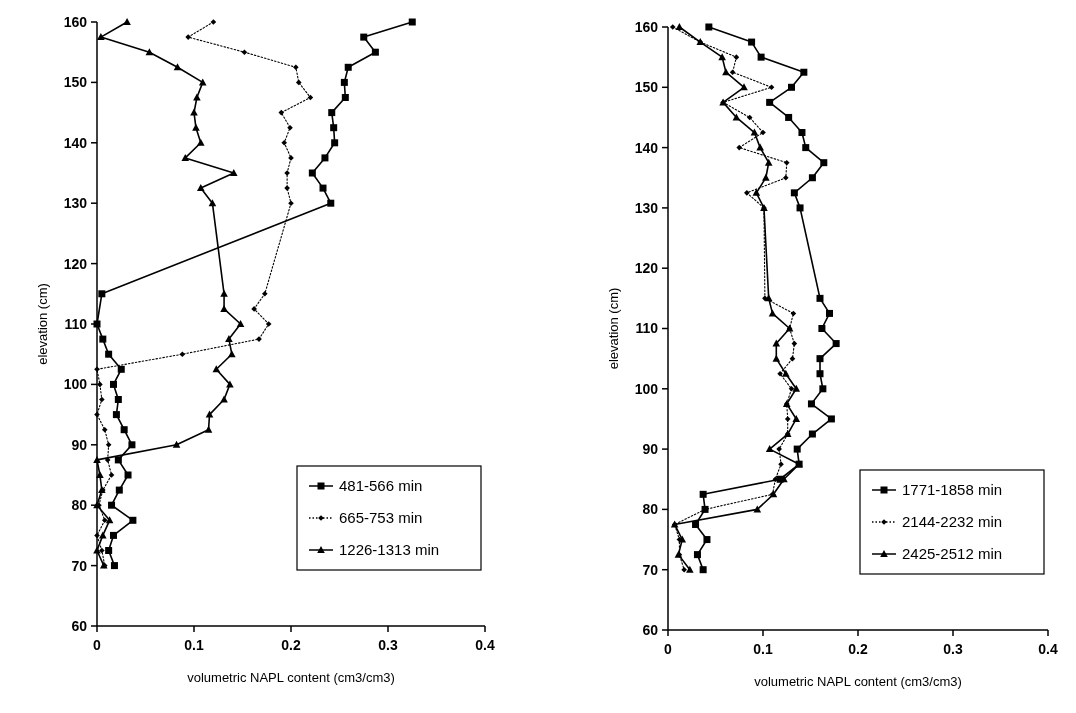 The image size is (1076, 713). What do you see at coordinates (381, 486) in the screenshot?
I see `legend-label: 481-566 min` at bounding box center [381, 486].